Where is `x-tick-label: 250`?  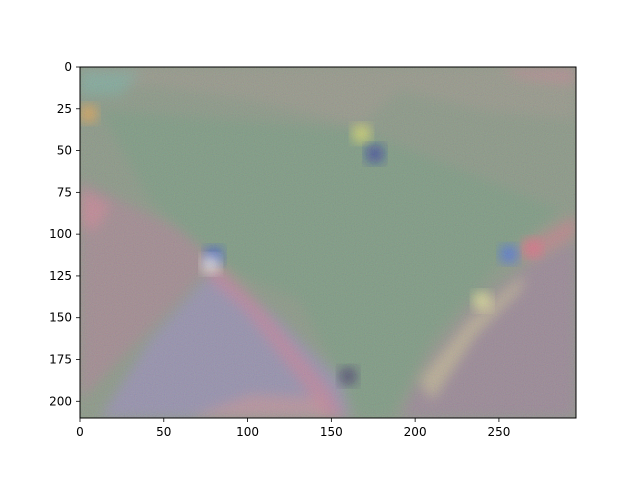 x-tick-label: 250 is located at coordinates (498, 432).